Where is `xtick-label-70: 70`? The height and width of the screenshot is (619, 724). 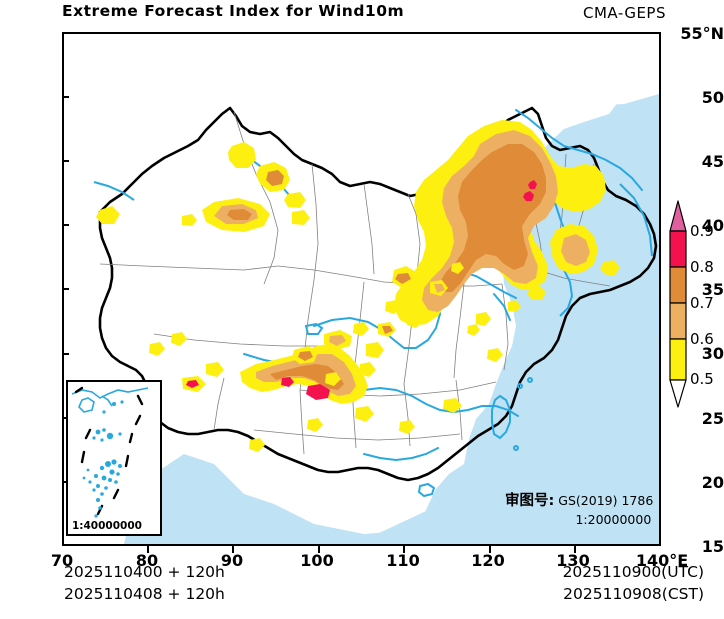
xtick-label-70: 70 is located at coordinates (62, 560).